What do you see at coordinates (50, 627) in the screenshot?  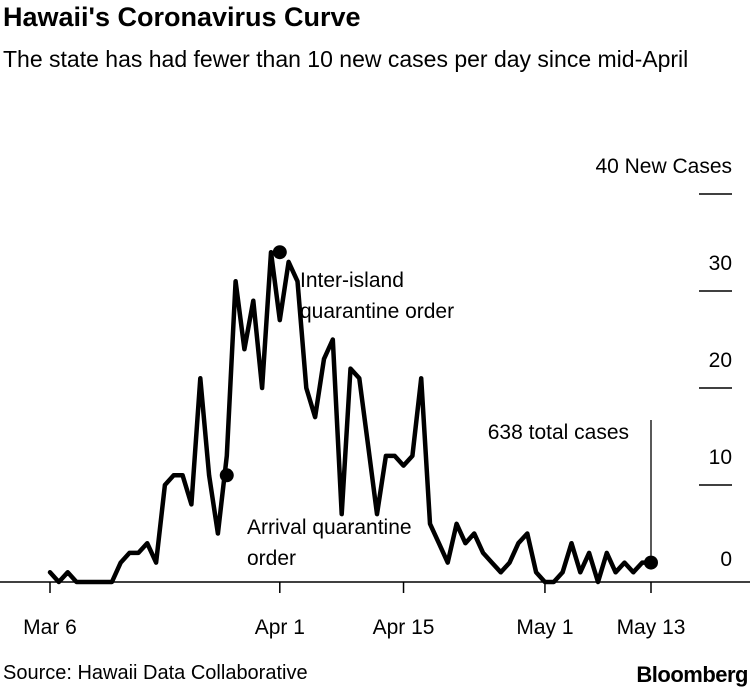 I see `x-tick-label: Mar 6` at bounding box center [50, 627].